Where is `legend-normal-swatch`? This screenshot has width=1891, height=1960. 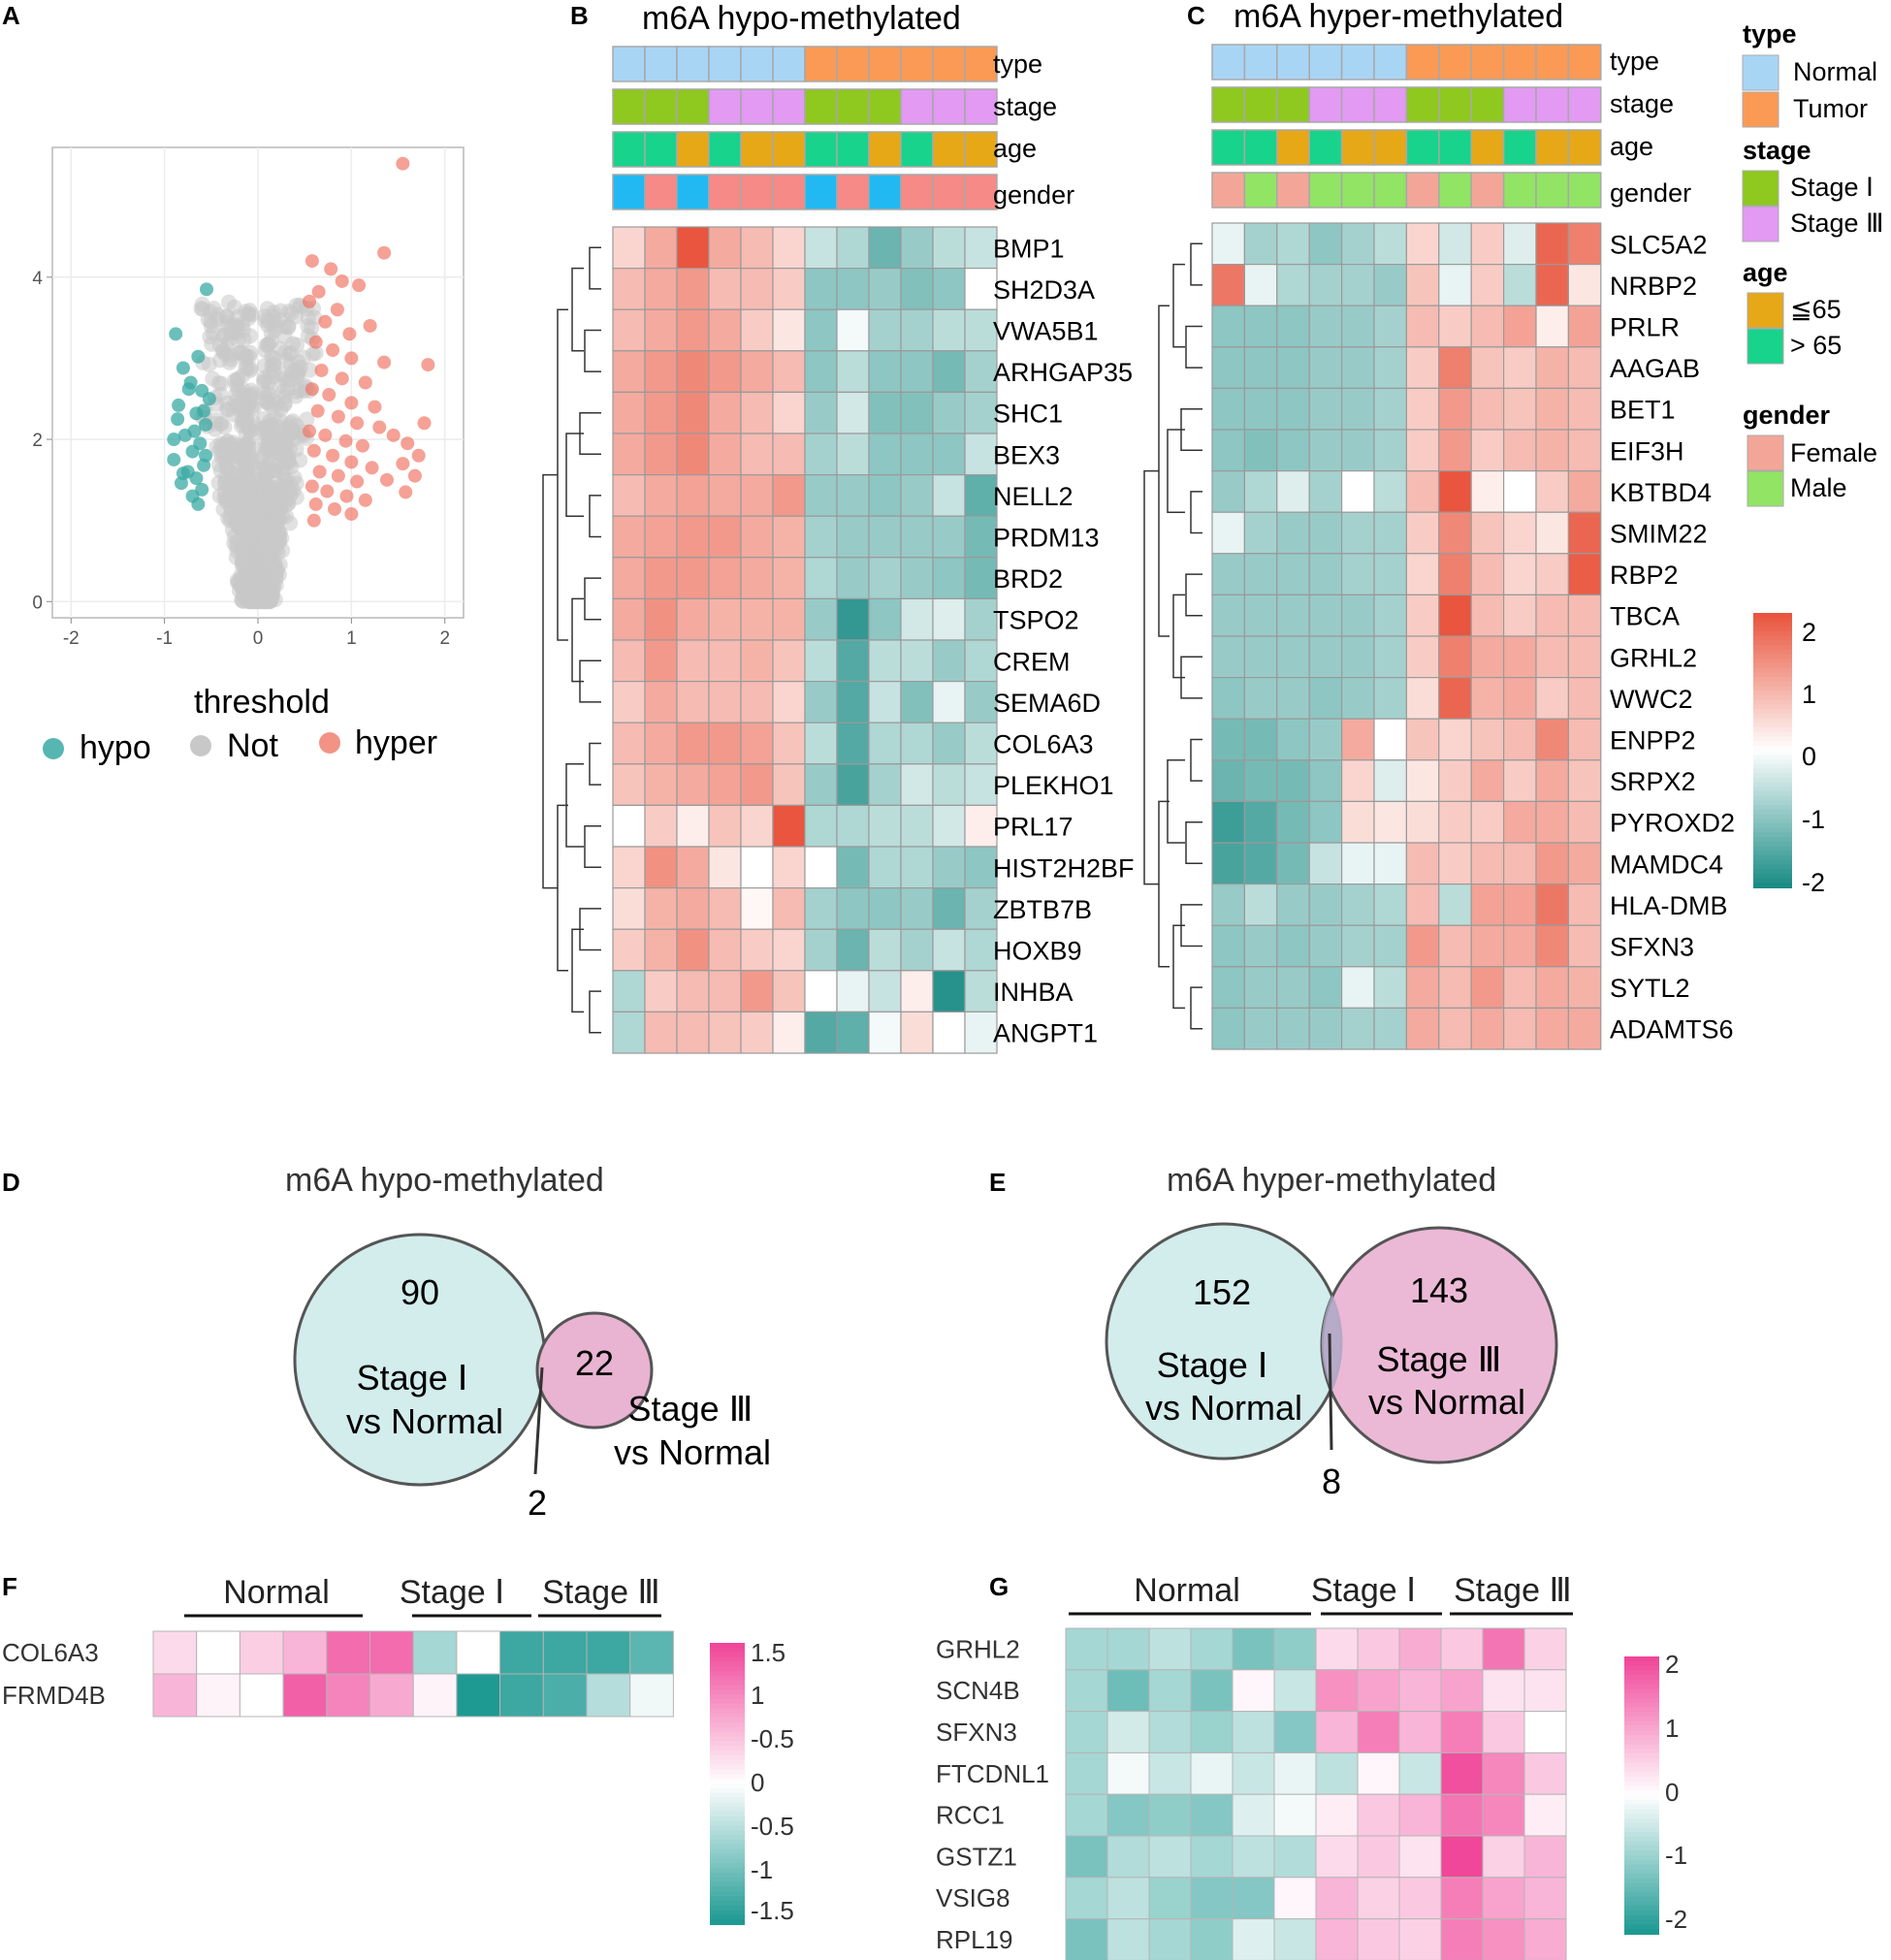
legend-normal-swatch is located at coordinates (1761, 72).